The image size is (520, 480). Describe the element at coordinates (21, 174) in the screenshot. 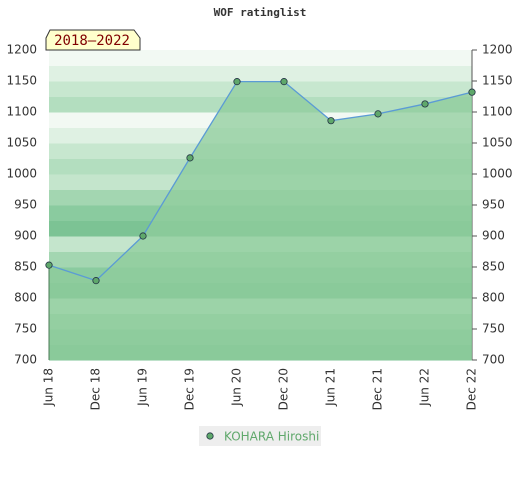

I see `y-tick-label: 1000` at that location.